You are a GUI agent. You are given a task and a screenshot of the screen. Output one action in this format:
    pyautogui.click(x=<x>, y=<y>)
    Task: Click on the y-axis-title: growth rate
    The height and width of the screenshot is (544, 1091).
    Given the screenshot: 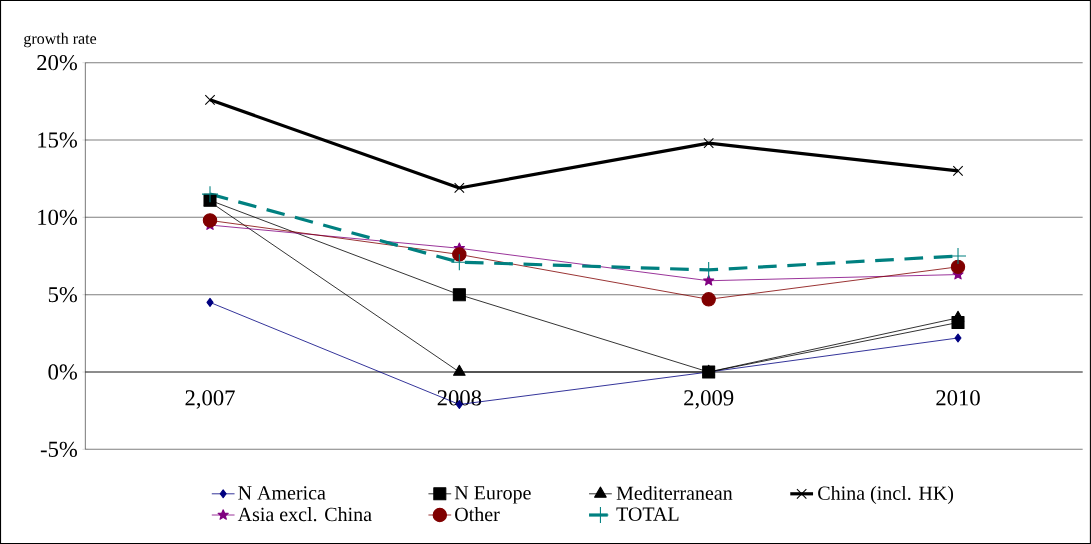 What is the action you would take?
    pyautogui.click(x=60, y=40)
    